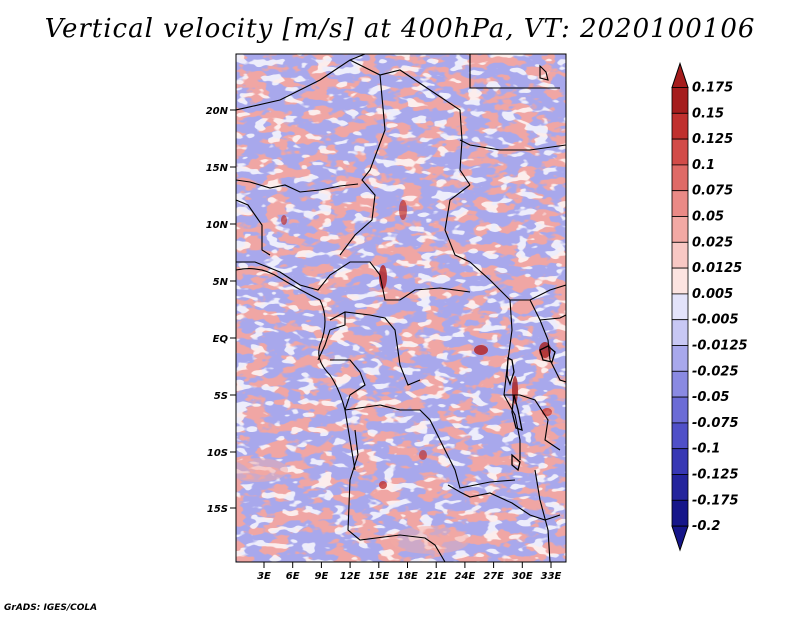 The image size is (800, 618). Describe the element at coordinates (720, 346) in the screenshot. I see `colorbar-label: -0.0125` at that location.